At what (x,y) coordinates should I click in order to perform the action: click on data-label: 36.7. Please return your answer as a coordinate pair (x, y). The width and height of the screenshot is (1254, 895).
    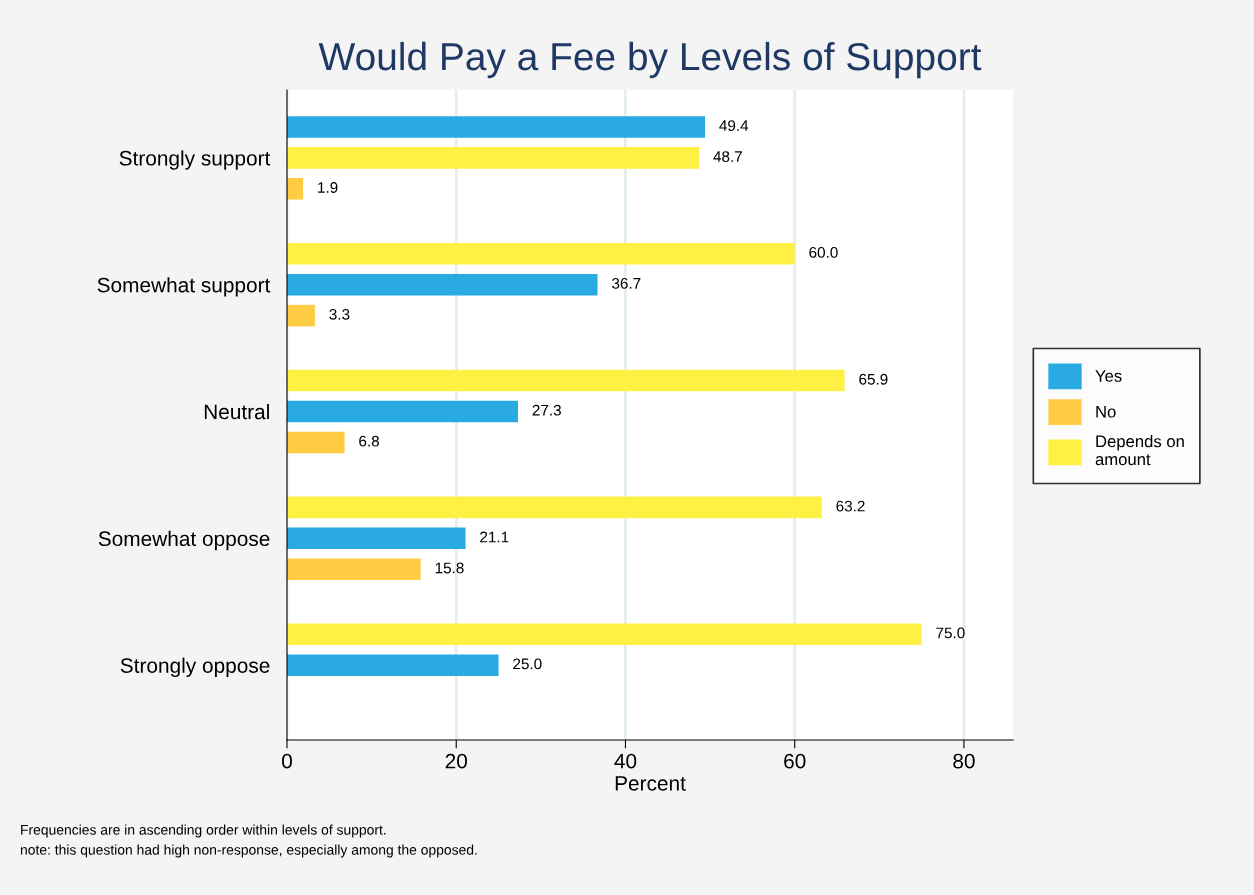
    Looking at the image, I should click on (626, 283).